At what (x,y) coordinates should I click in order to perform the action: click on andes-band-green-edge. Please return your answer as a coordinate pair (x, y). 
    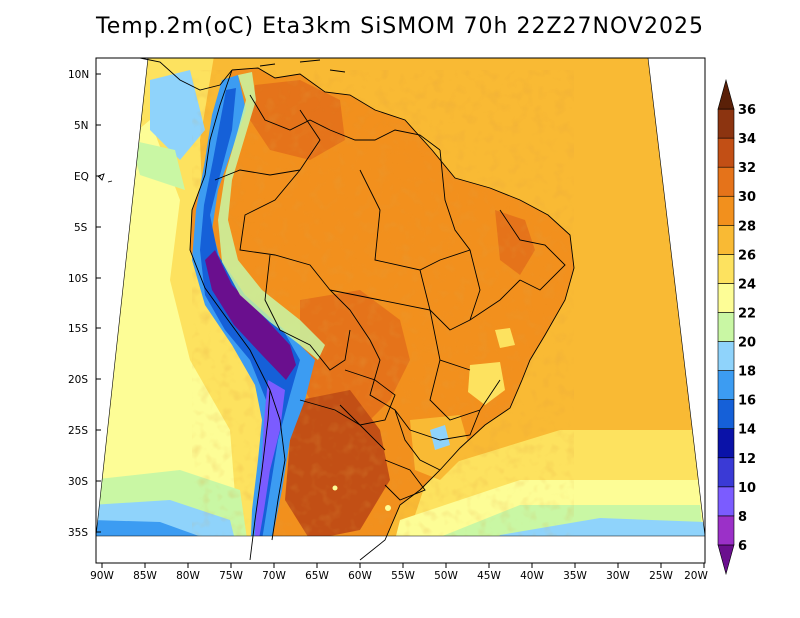
    Looking at the image, I should click on (271, 216).